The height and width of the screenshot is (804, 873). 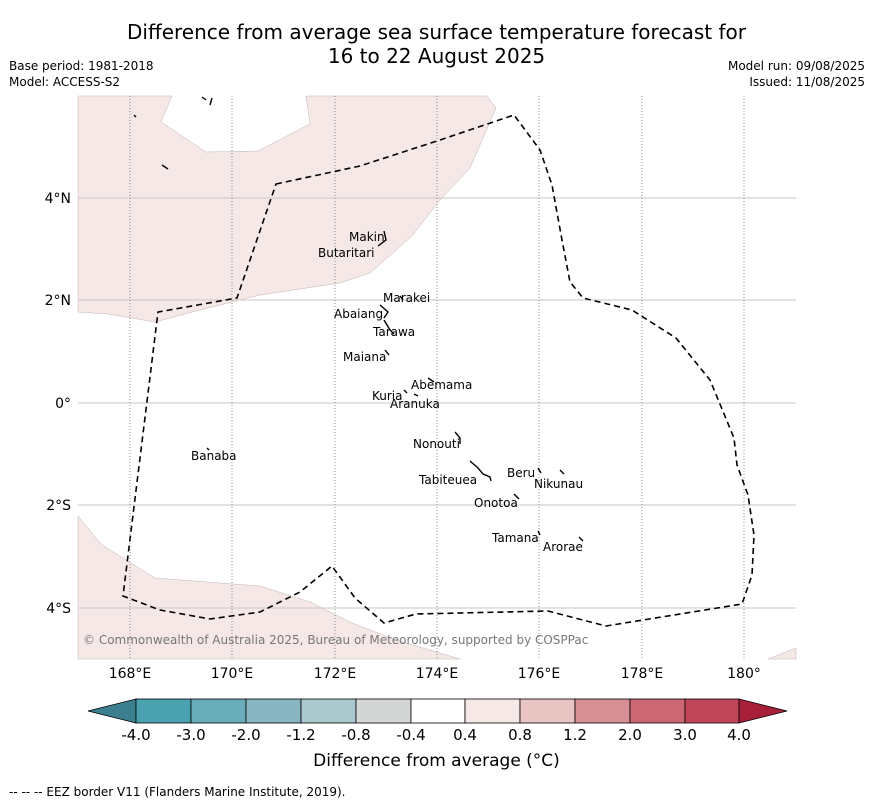 I want to click on base-period-text: Base period: 1981-2018, so click(x=81, y=66).